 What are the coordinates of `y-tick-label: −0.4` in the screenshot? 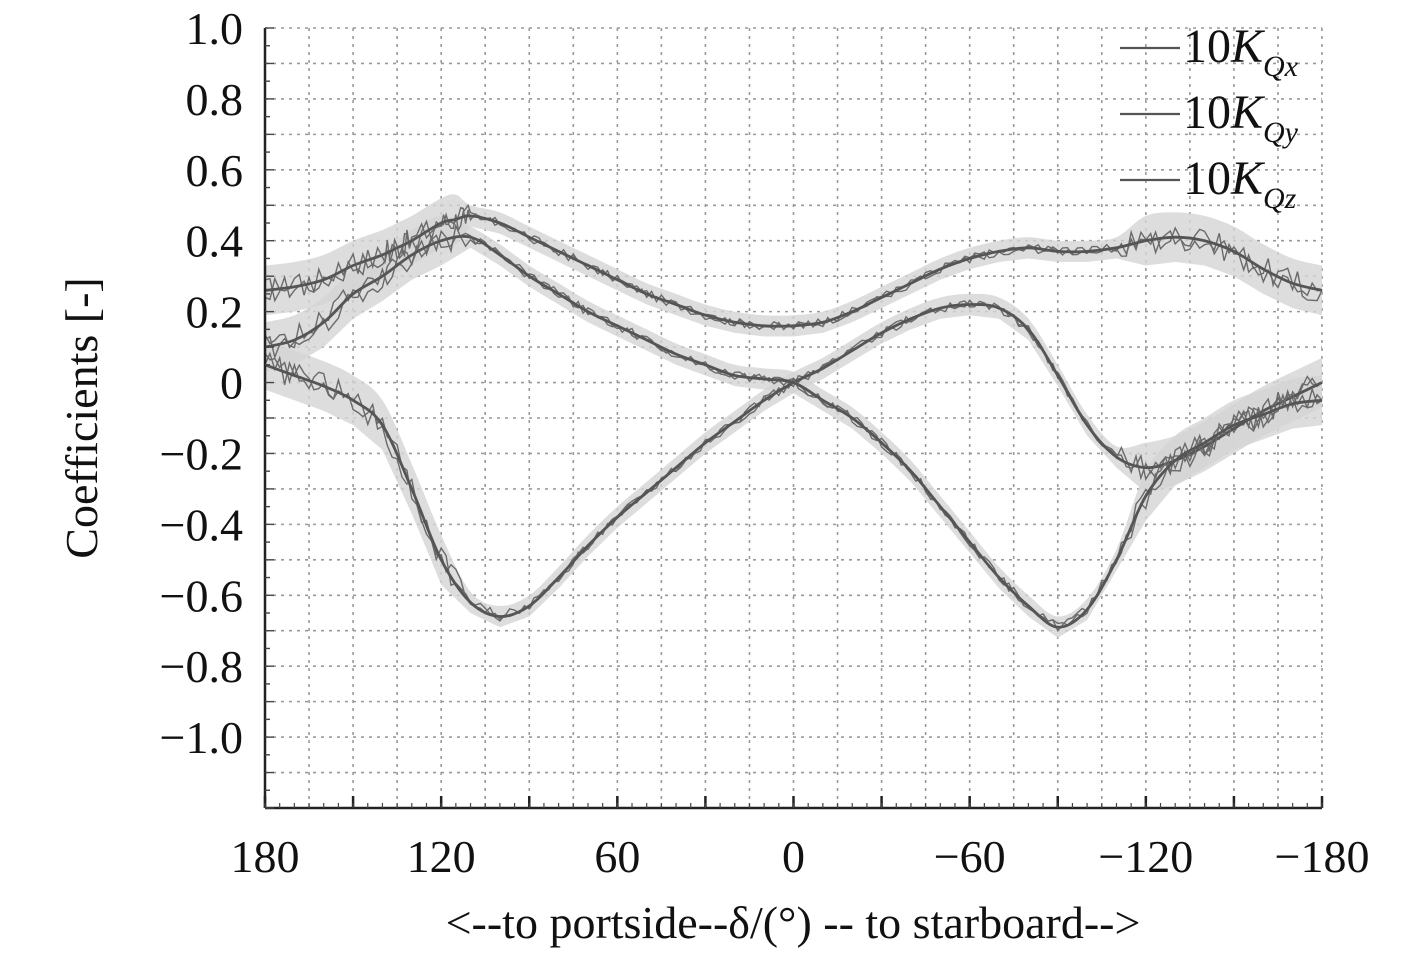 It's located at (201, 524).